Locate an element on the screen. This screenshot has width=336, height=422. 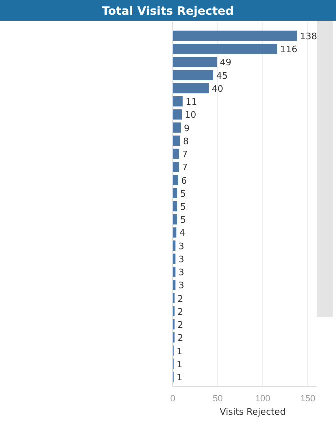
data-label: 49 is located at coordinates (226, 63).